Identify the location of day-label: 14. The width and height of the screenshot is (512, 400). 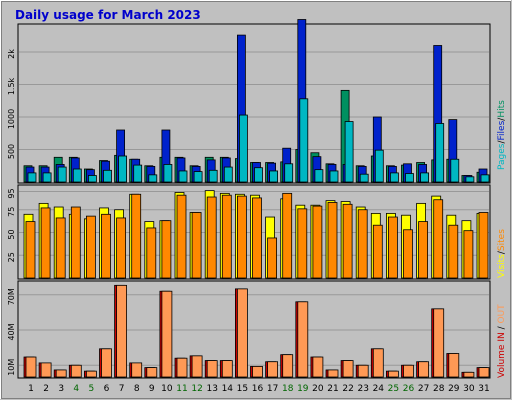
(228, 389).